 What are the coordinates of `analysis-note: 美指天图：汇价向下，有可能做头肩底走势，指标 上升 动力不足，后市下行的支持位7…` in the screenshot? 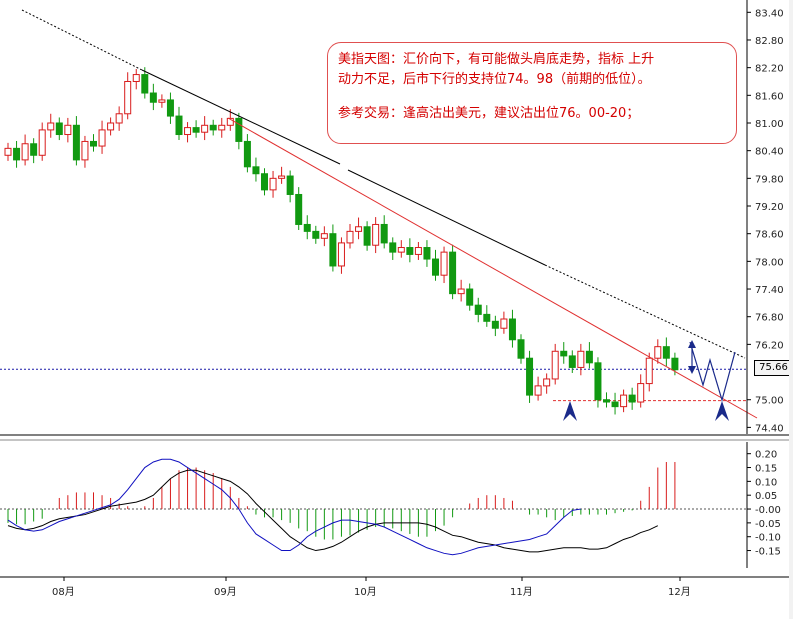 It's located at (532, 93).